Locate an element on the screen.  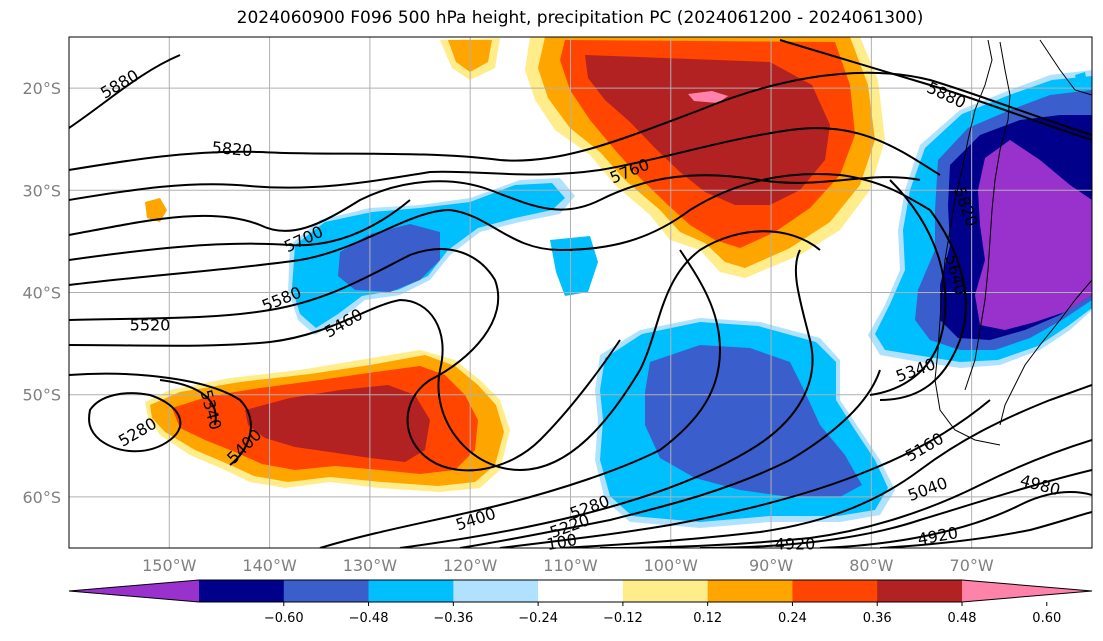
colorbar-extend-low is located at coordinates (134, 591).